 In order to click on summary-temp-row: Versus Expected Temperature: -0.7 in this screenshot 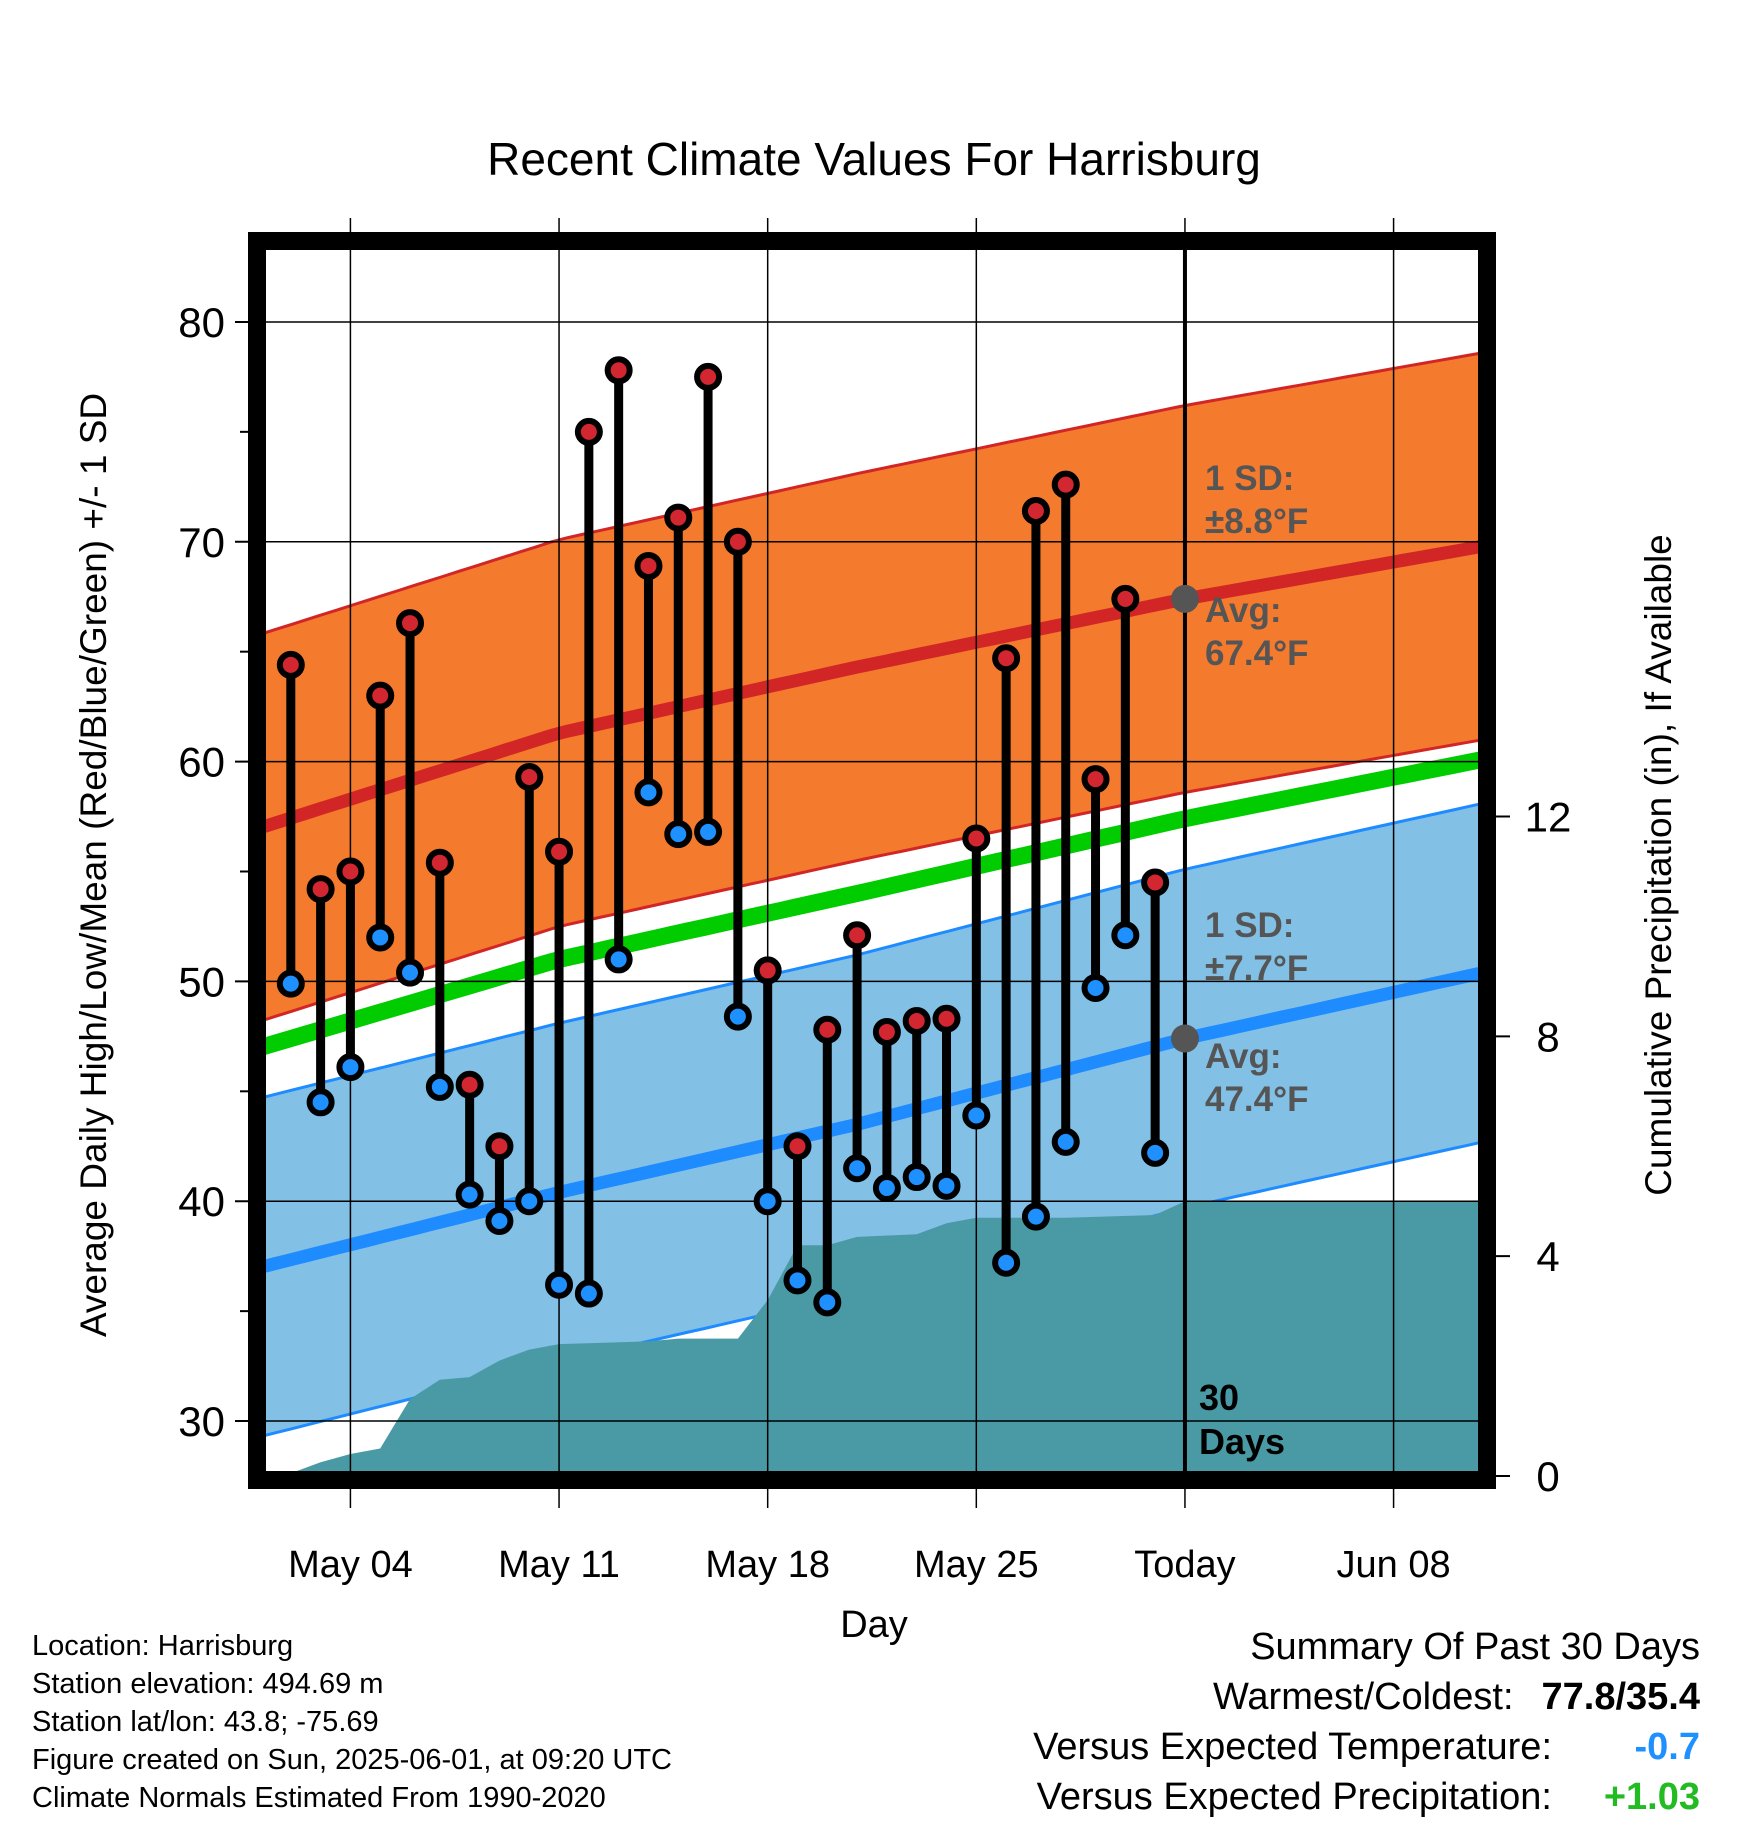, I will do `click(1366, 1747)`.